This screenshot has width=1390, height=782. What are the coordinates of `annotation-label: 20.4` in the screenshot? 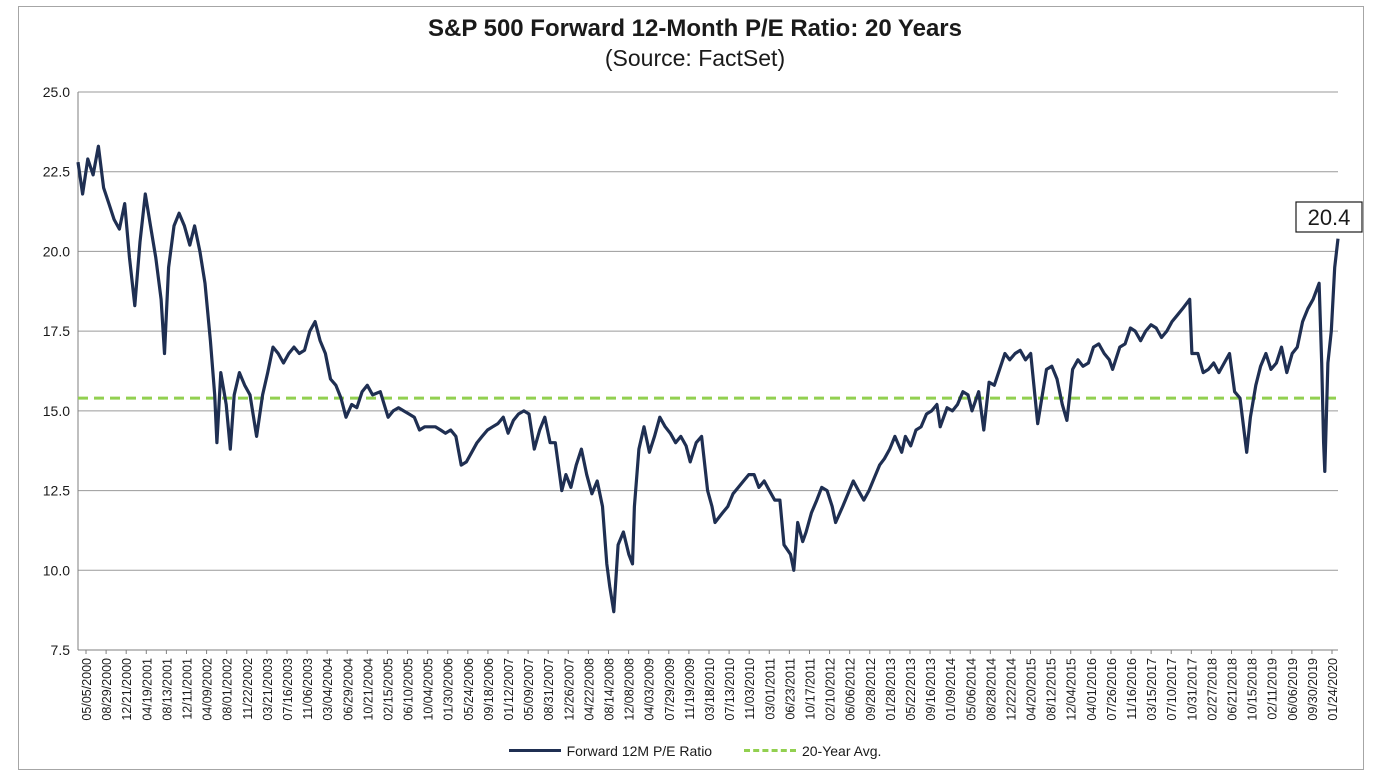 It's located at (1329, 217).